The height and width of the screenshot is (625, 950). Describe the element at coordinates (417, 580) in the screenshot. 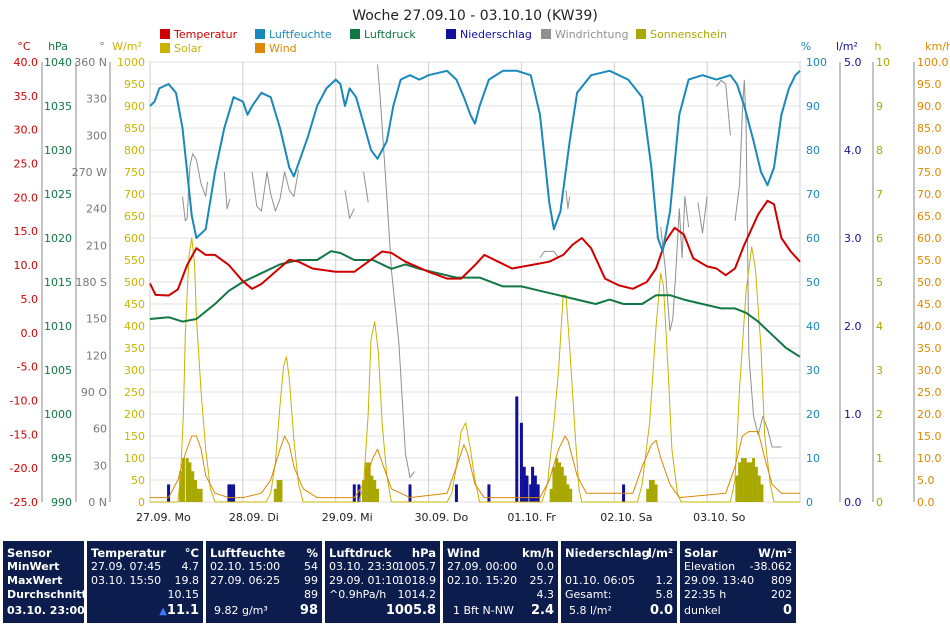

I see `pressure-max: 1018.9` at that location.